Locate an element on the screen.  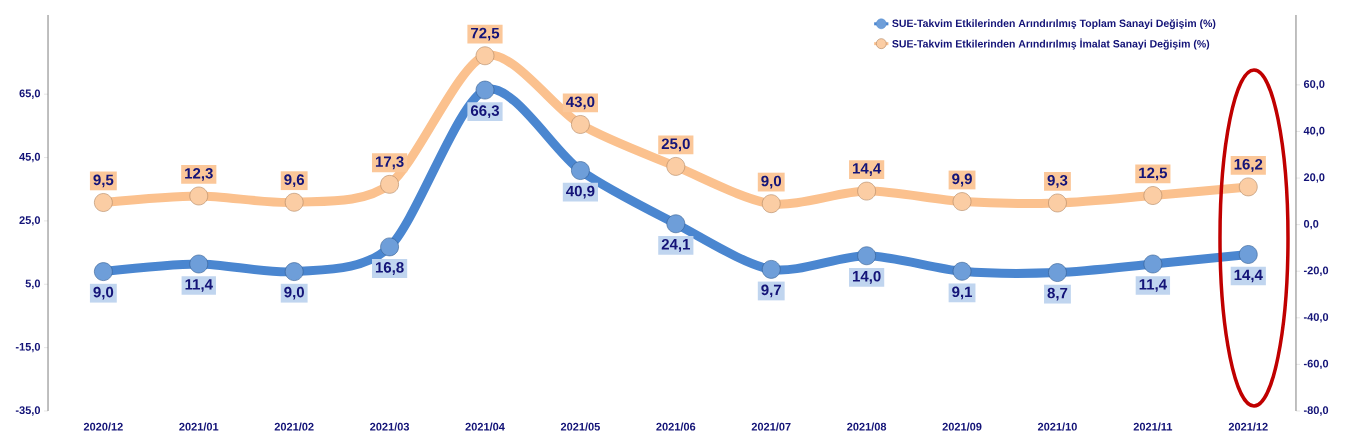
data-label: 8,7 is located at coordinates (1057, 294).